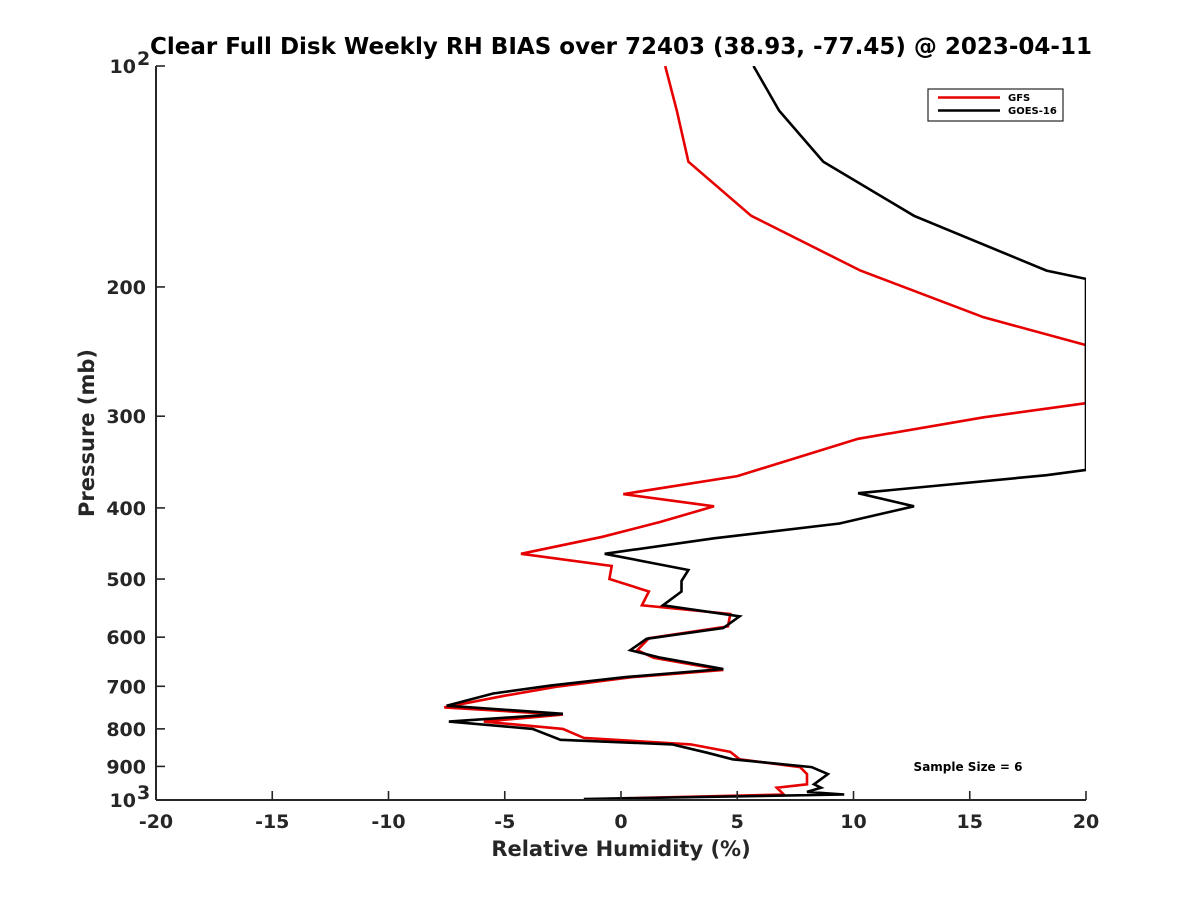  I want to click on y-tick-label: 600, so click(126, 638).